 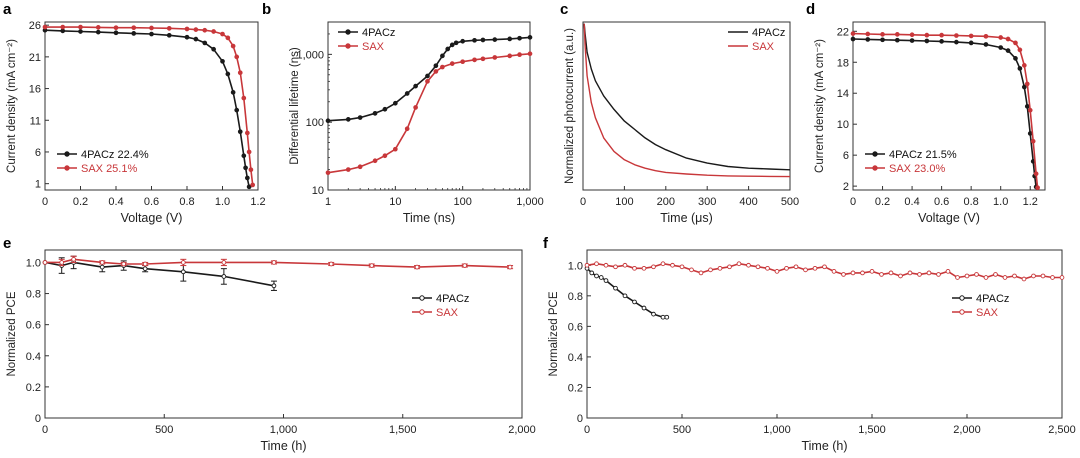 I want to click on x-tick-label: 500, so click(x=790, y=202).